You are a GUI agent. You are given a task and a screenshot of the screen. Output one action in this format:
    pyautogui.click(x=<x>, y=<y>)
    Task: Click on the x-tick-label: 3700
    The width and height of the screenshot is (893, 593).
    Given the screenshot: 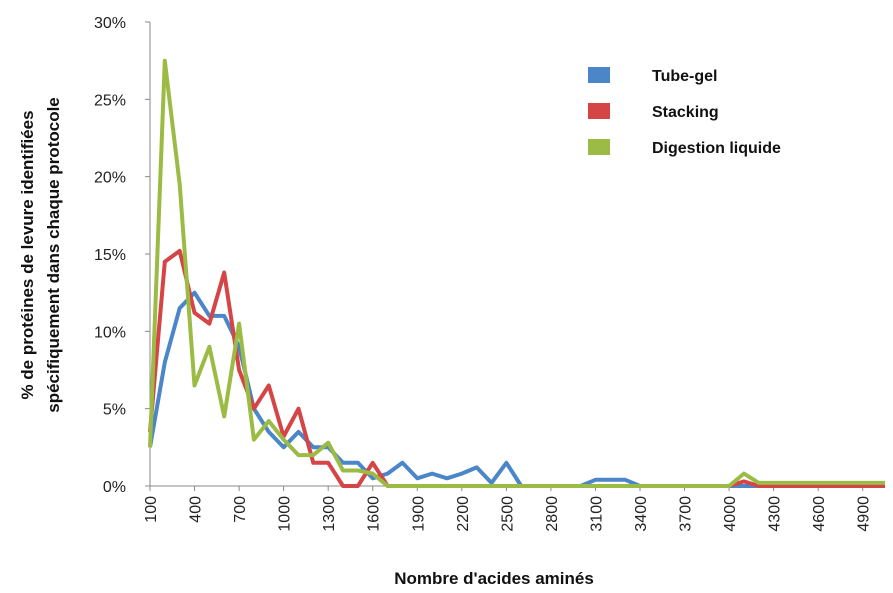 What is the action you would take?
    pyautogui.click(x=686, y=514)
    